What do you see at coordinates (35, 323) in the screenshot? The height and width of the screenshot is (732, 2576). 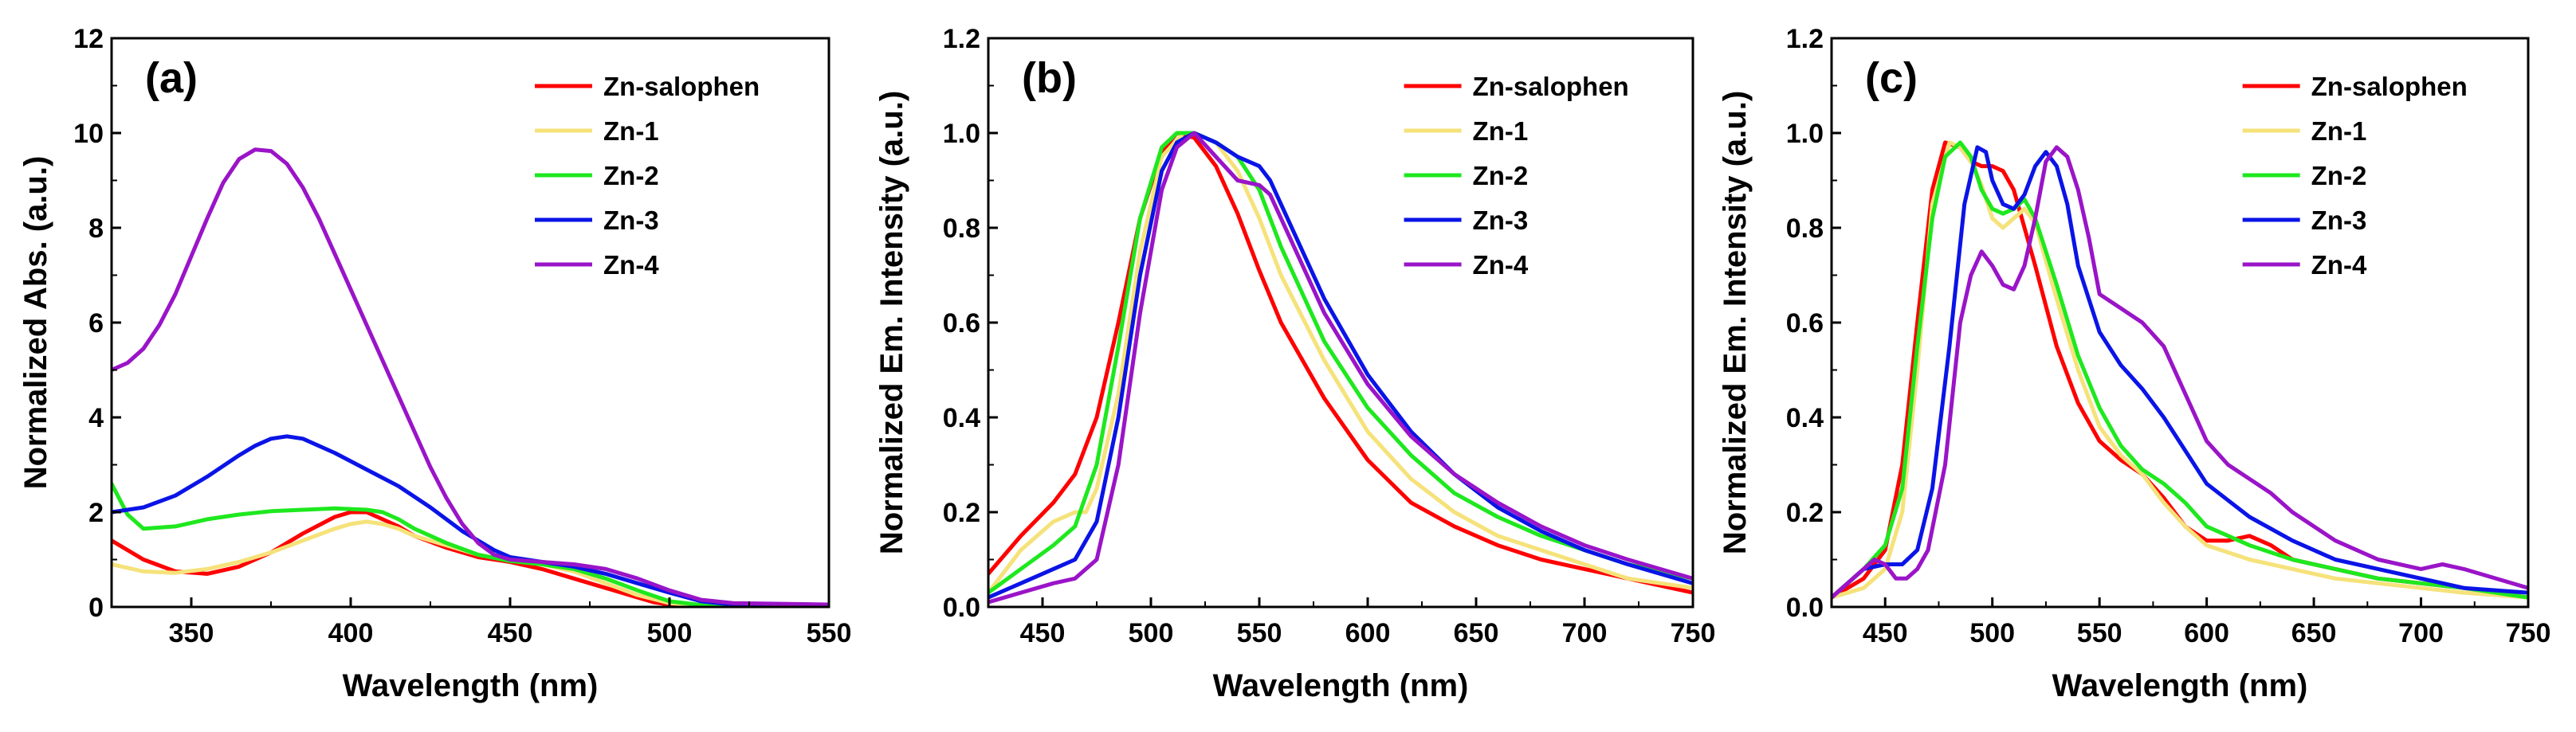 I see `y-axis-title: Normalized Abs. (a.u.)` at bounding box center [35, 323].